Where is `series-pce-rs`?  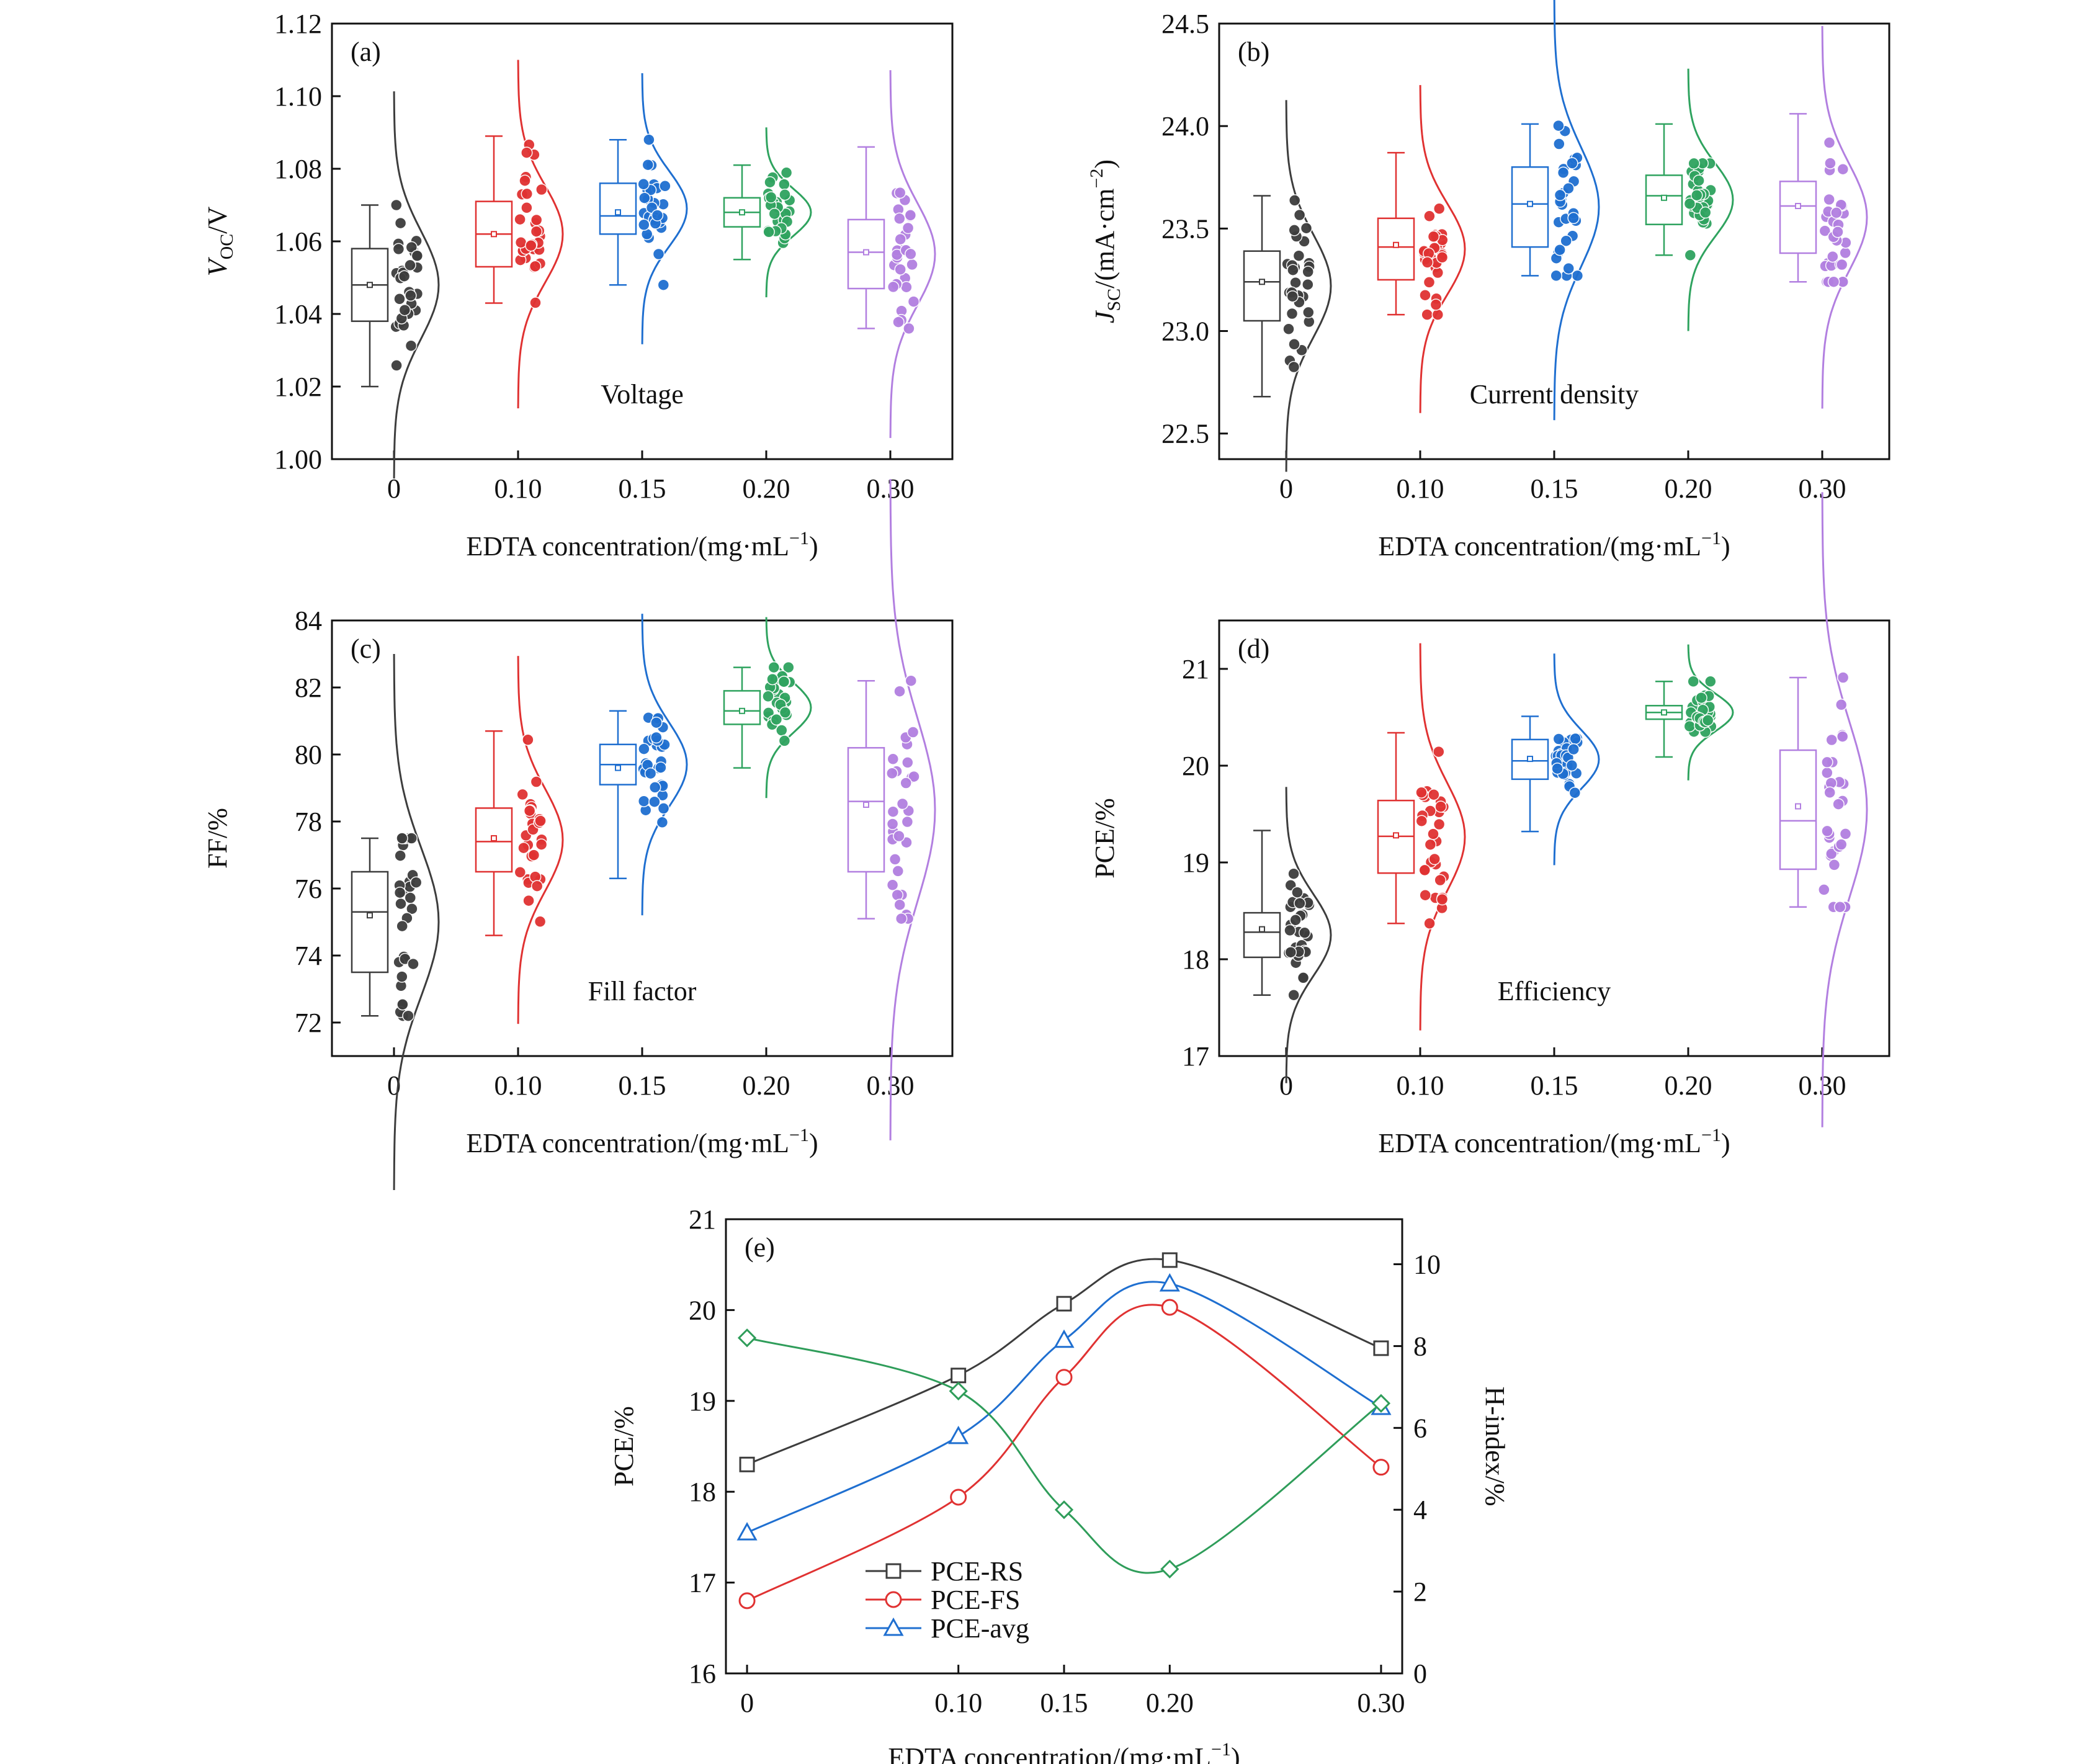
series-pce-rs is located at coordinates (1064, 1362).